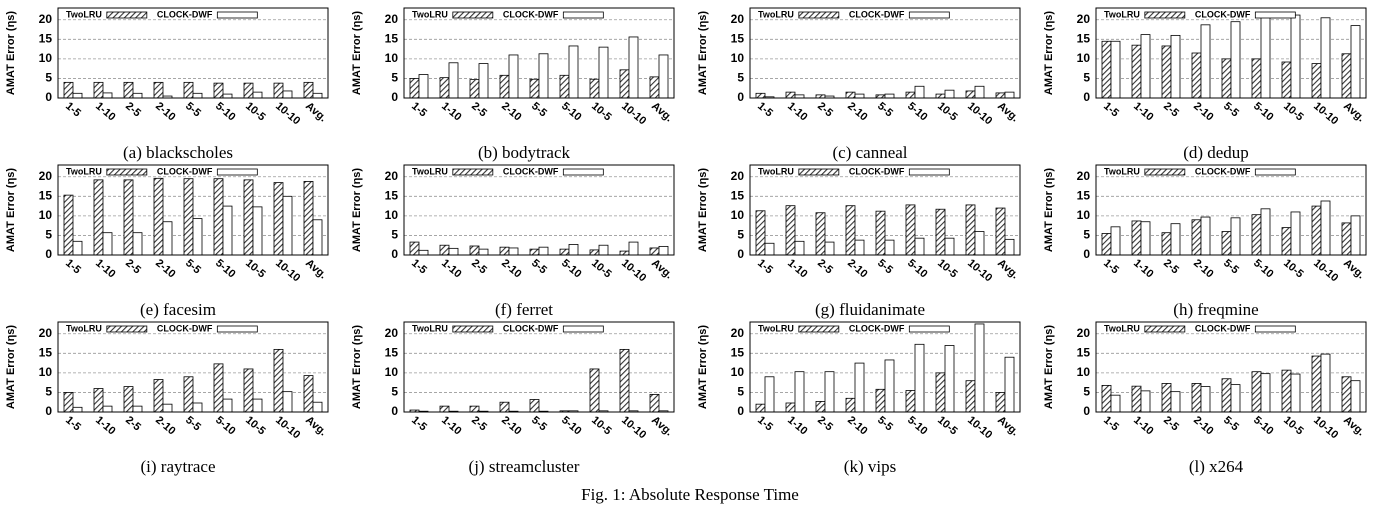  What do you see at coordinates (885, 266) in the screenshot?
I see `x-tick-label: 5-5` at bounding box center [885, 266].